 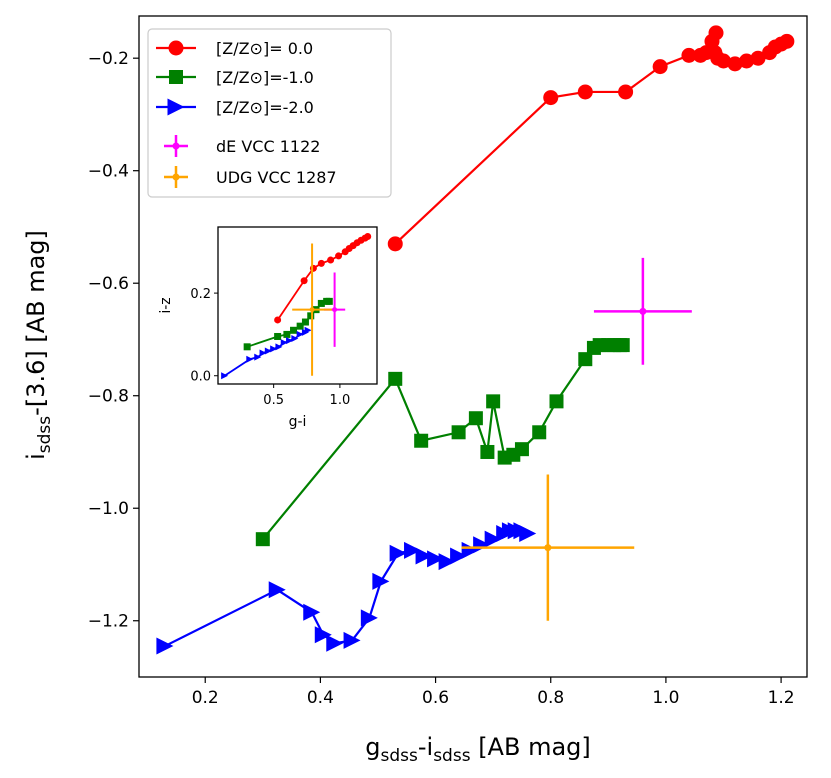 I want to click on y-tick-label: −0.2, so click(x=108, y=59).